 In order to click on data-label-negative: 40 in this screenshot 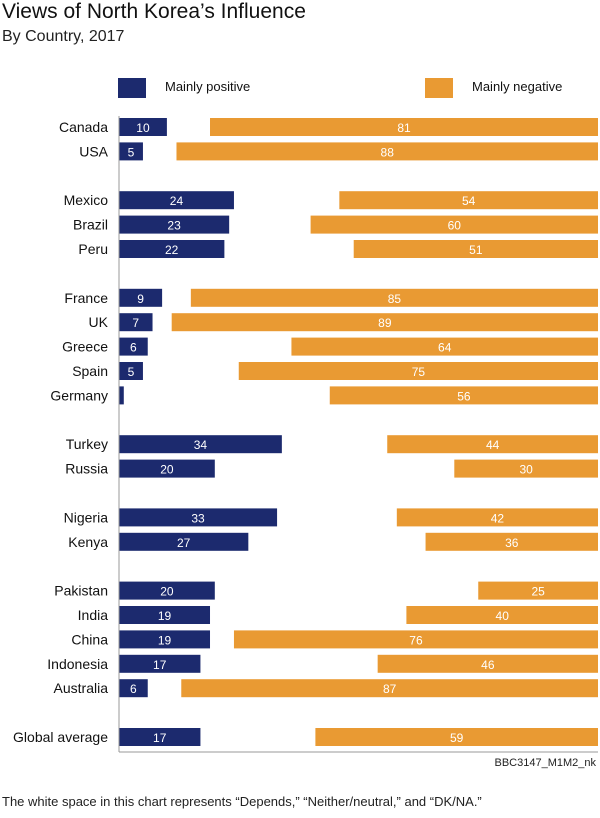, I will do `click(503, 616)`.